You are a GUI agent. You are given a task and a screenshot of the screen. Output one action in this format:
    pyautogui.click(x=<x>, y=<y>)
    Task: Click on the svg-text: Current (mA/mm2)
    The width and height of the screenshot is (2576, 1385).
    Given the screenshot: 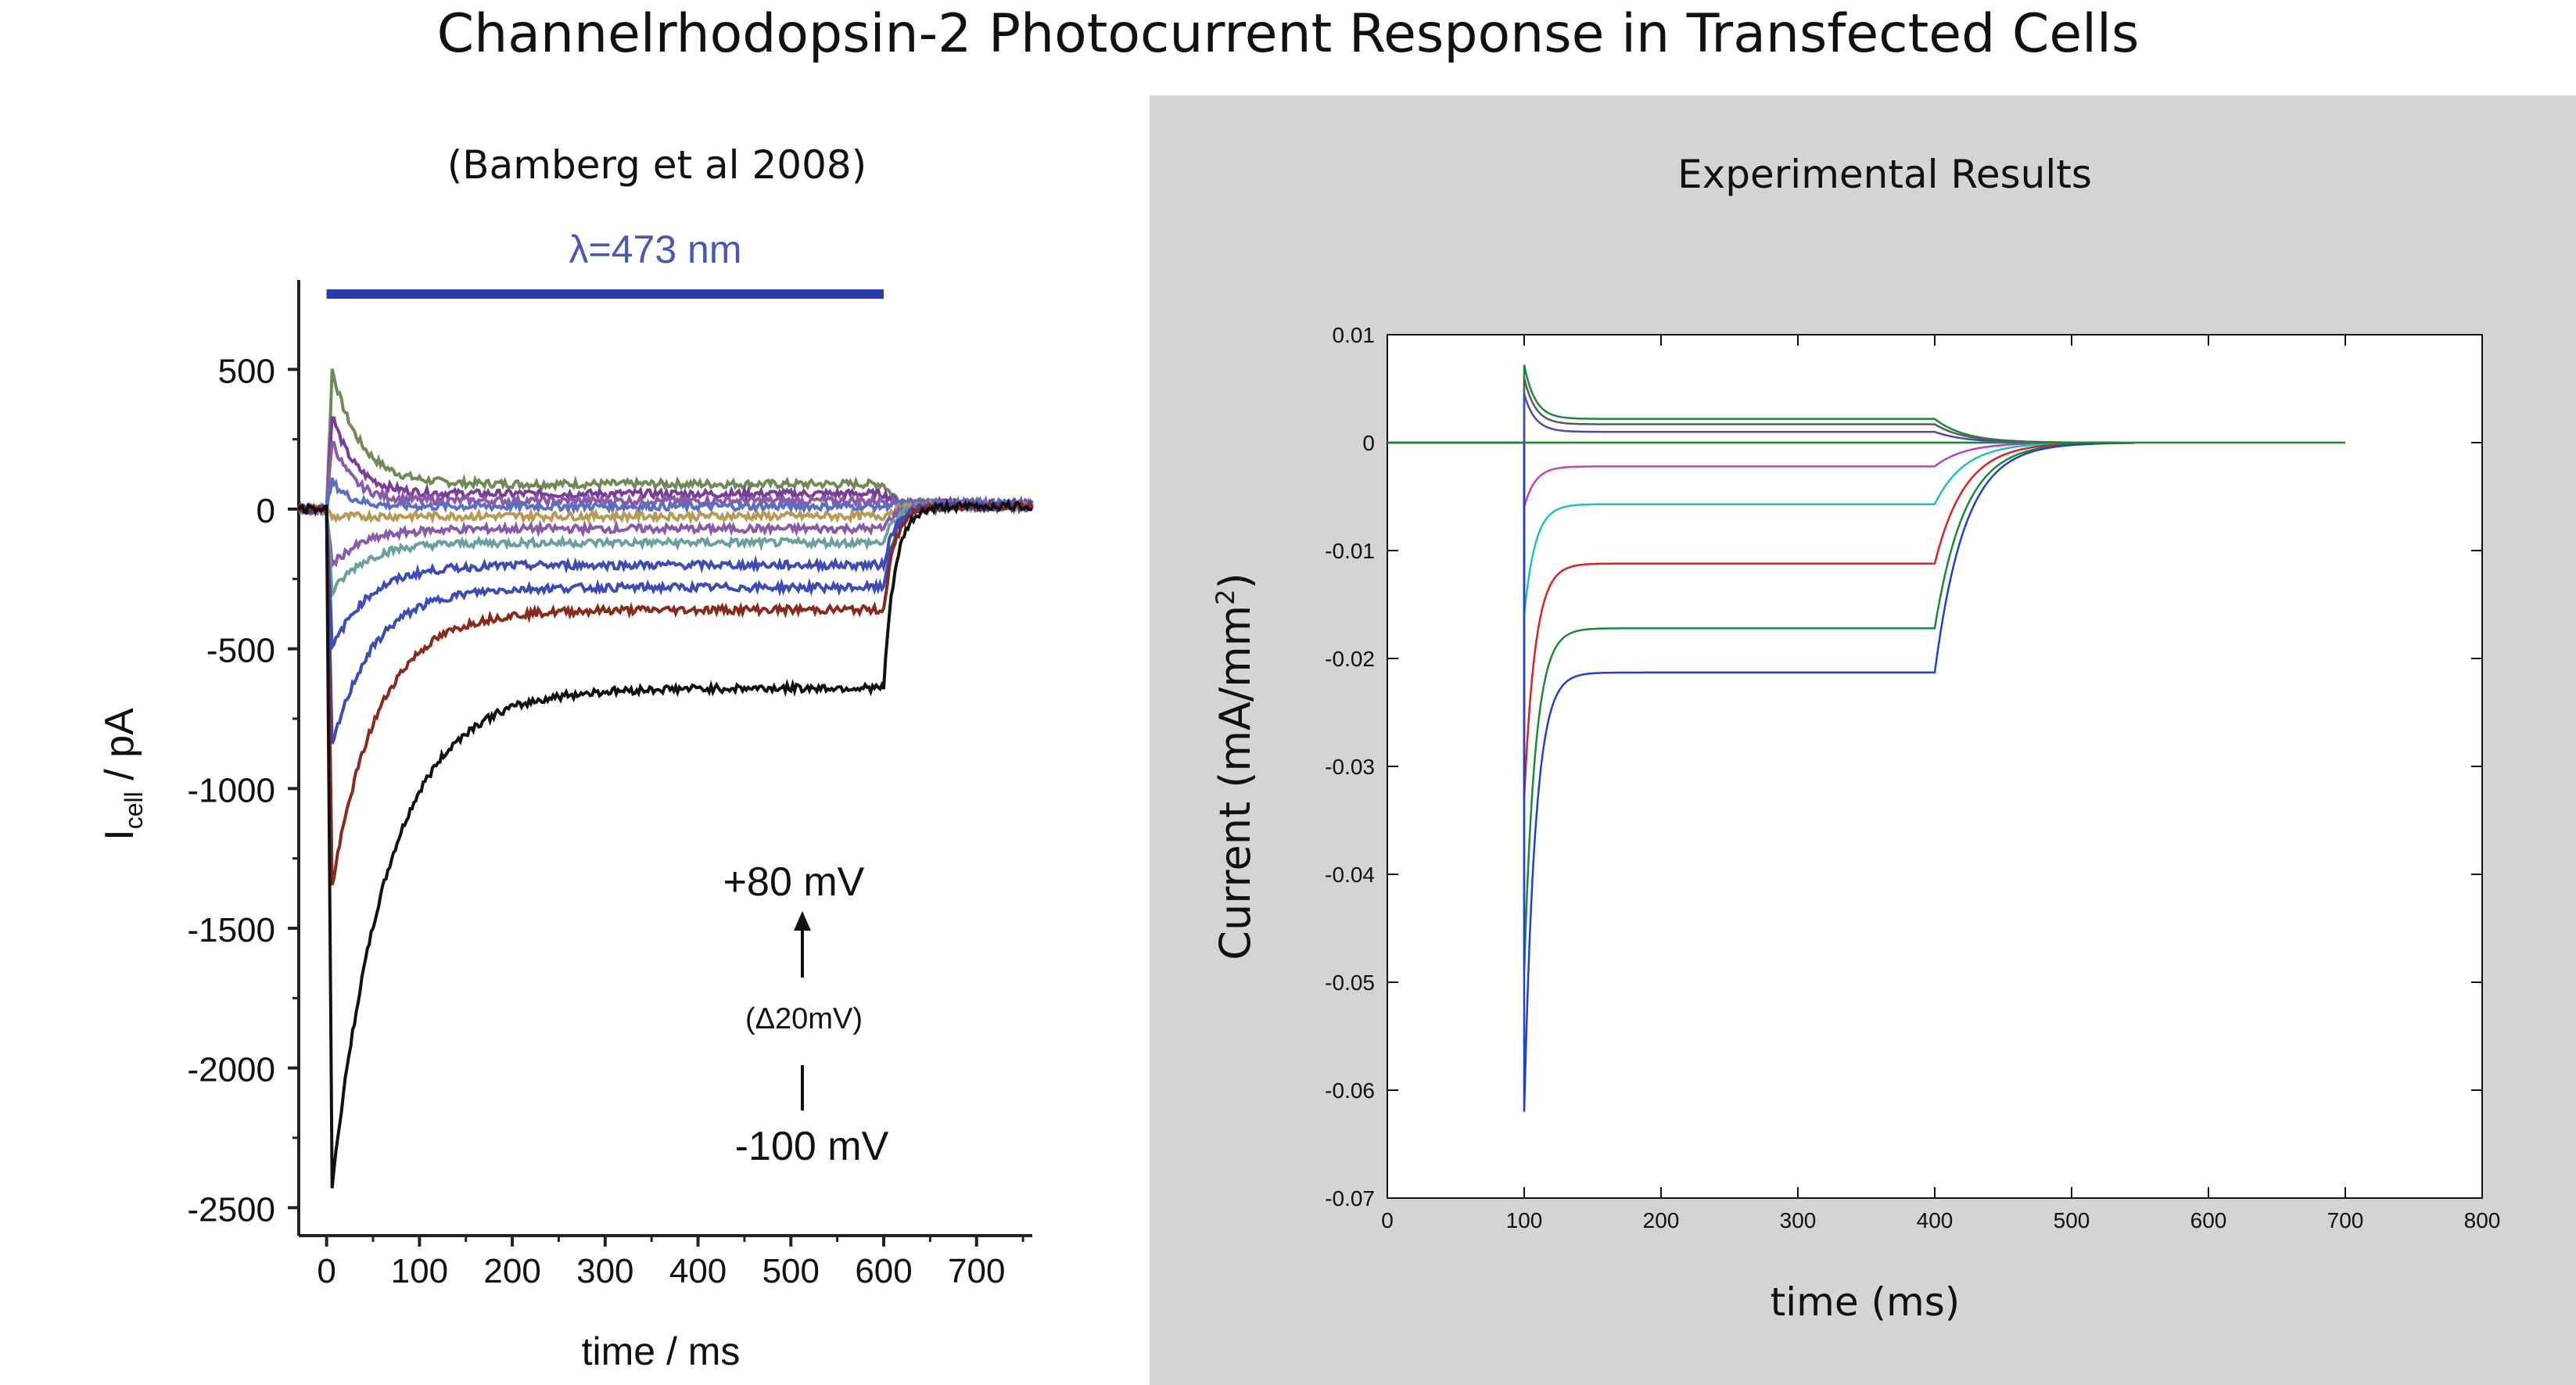 What is the action you would take?
    pyautogui.click(x=1235, y=766)
    